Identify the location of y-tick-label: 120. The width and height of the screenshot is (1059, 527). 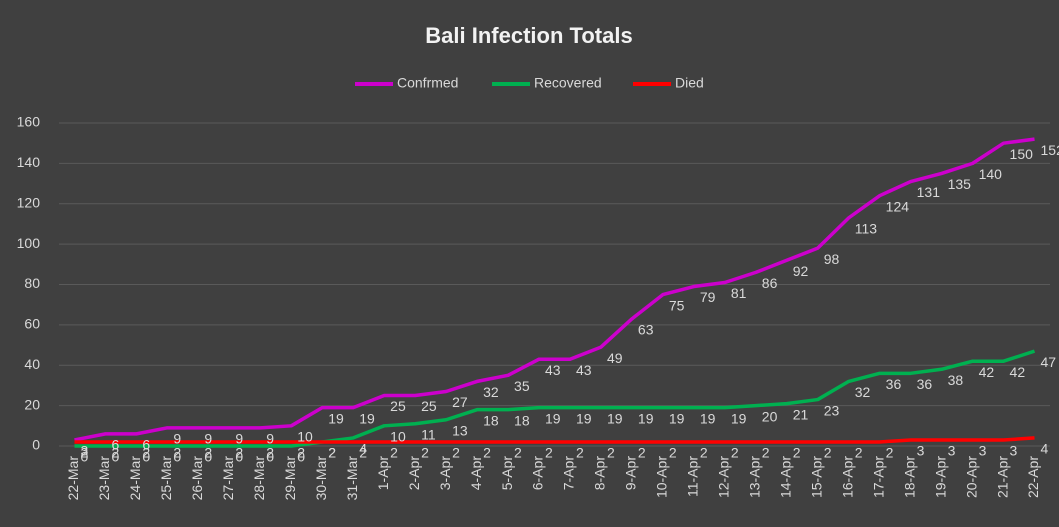
(29, 202).